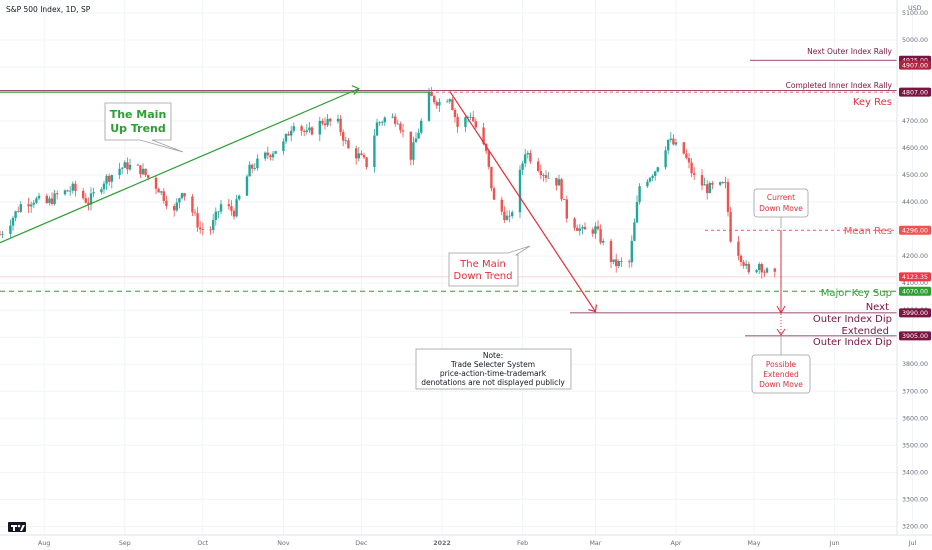 Image resolution: width=932 pixels, height=550 pixels. What do you see at coordinates (592, 308) in the screenshot?
I see `down-trend-arrowhead` at bounding box center [592, 308].